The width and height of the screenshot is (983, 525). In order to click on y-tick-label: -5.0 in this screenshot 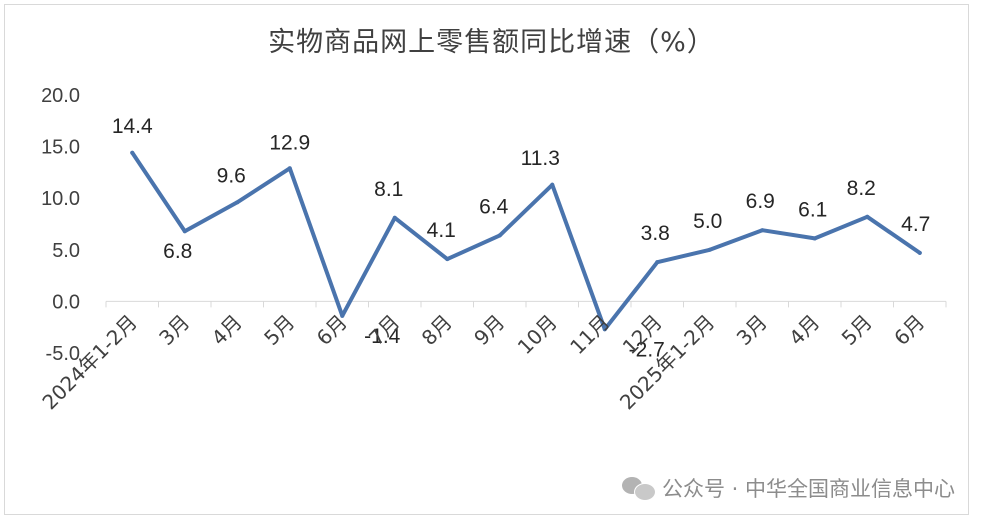, I will do `click(63, 354)`.